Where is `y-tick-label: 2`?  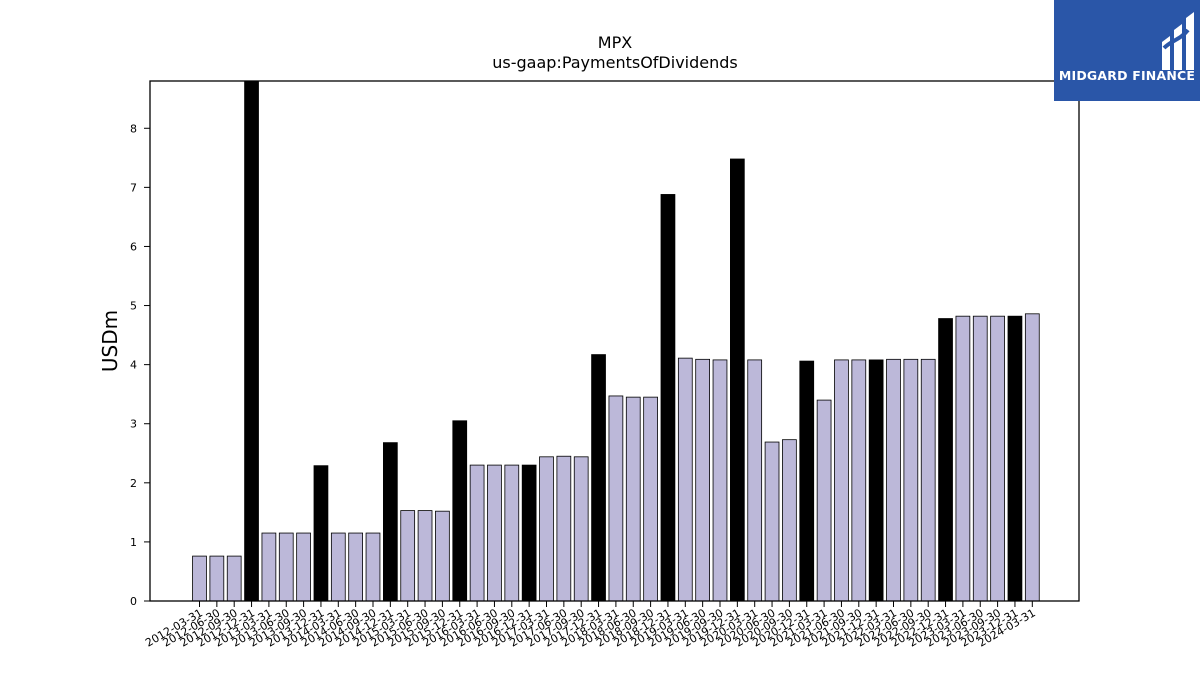 y-tick-label: 2 is located at coordinates (133, 483).